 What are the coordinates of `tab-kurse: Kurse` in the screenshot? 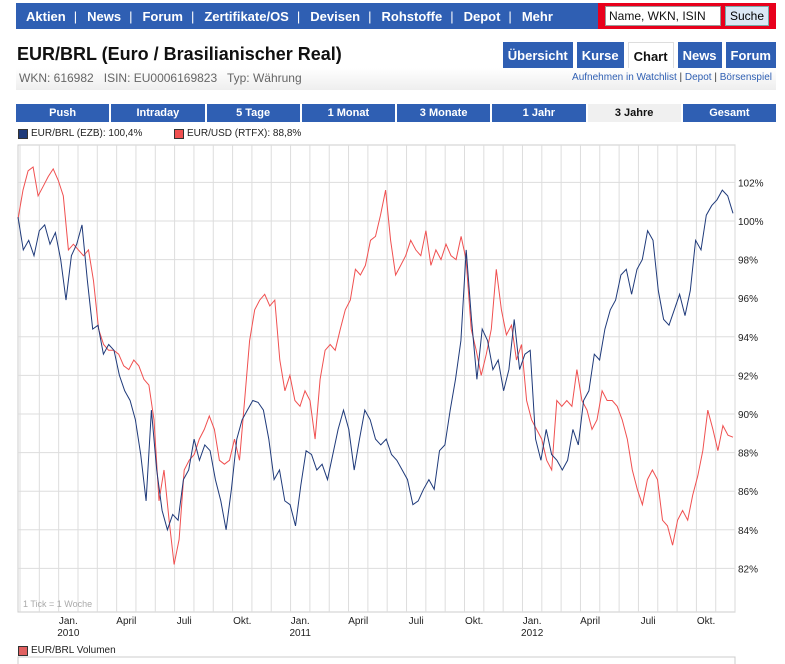 It's located at (600, 56).